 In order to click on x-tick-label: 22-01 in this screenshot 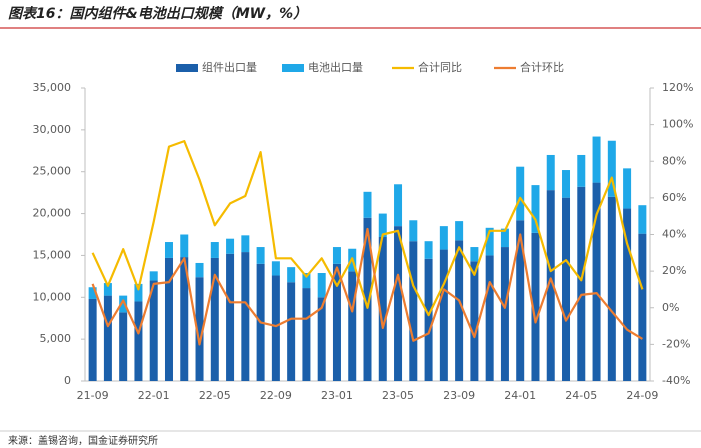, I will do `click(154, 395)`.